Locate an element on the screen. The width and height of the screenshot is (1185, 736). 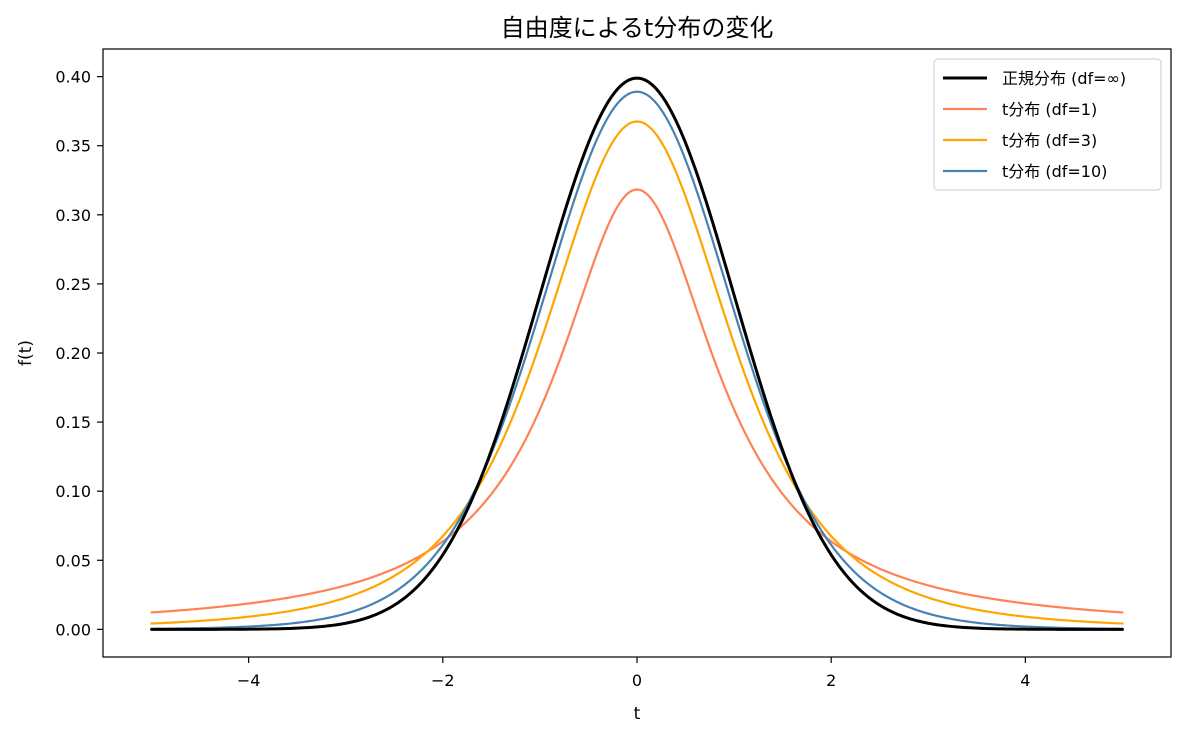
x-tick-label: 0 is located at coordinates (637, 680).